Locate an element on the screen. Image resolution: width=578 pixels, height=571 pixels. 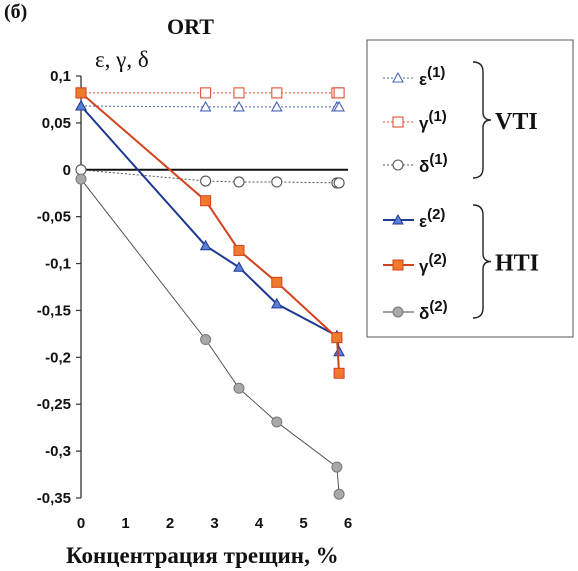
legend-entry: δ(2) is located at coordinates (415, 310).